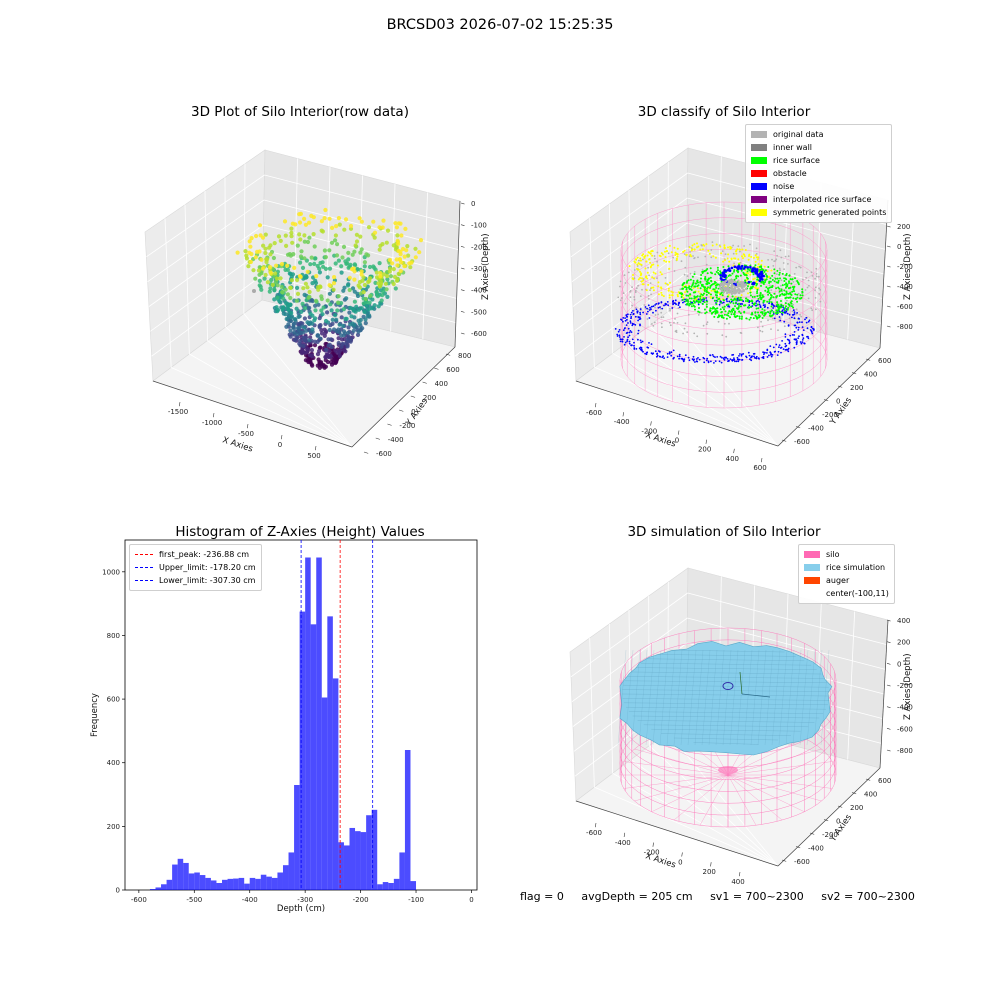 This screenshot has width=1000, height=1000. What do you see at coordinates (300, 532) in the screenshot?
I see `panel3-title: Histogram of Z-Axies (Height) Values` at bounding box center [300, 532].